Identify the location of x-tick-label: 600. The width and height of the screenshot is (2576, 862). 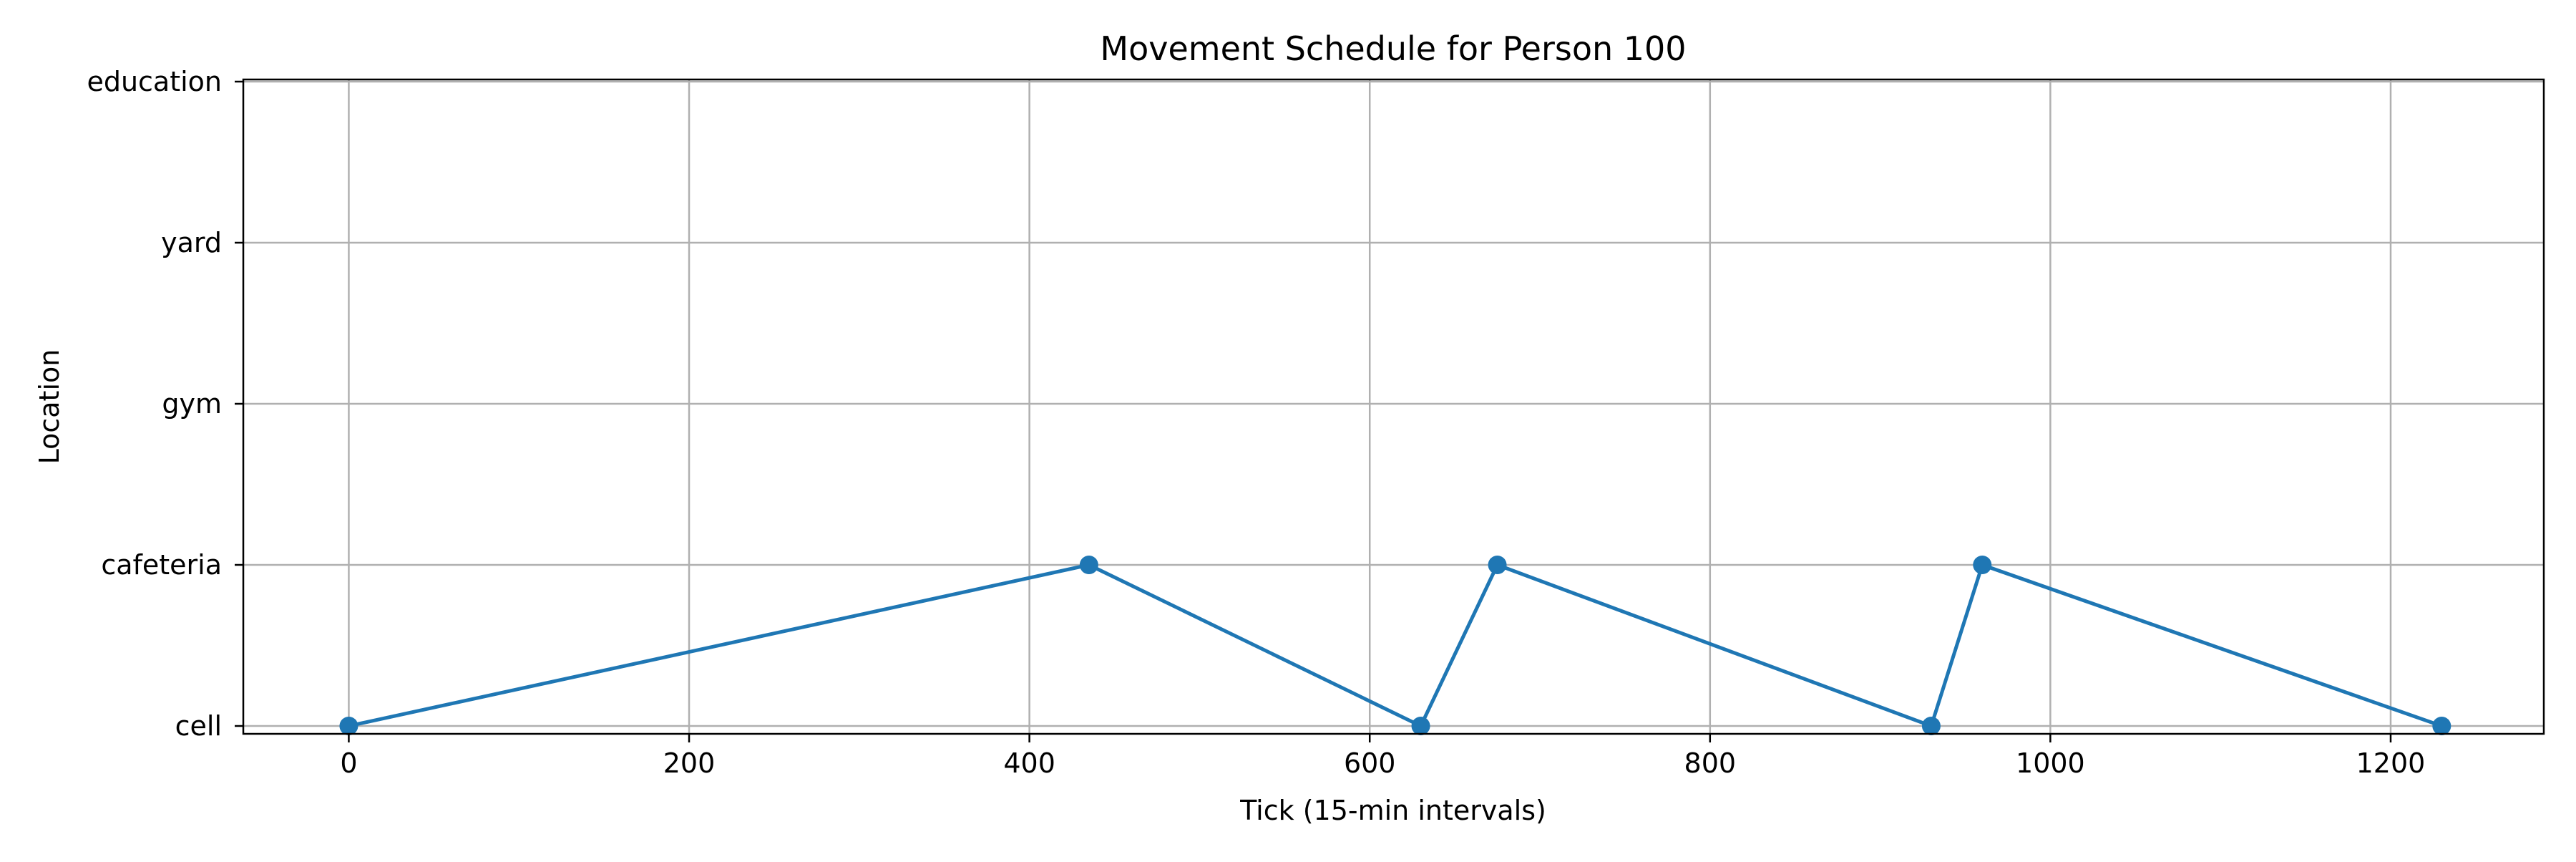
(1370, 763).